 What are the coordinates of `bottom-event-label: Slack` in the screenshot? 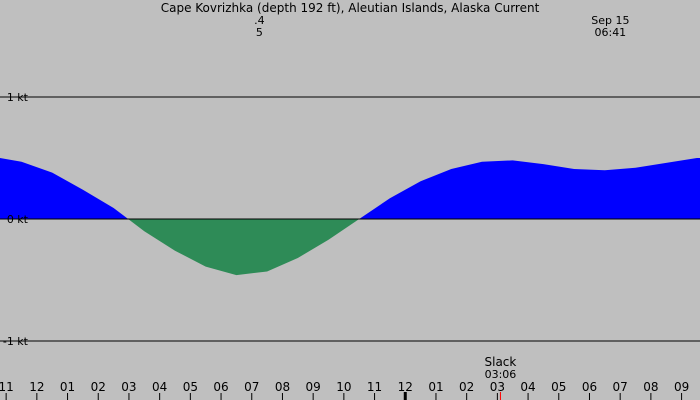 It's located at (501, 362).